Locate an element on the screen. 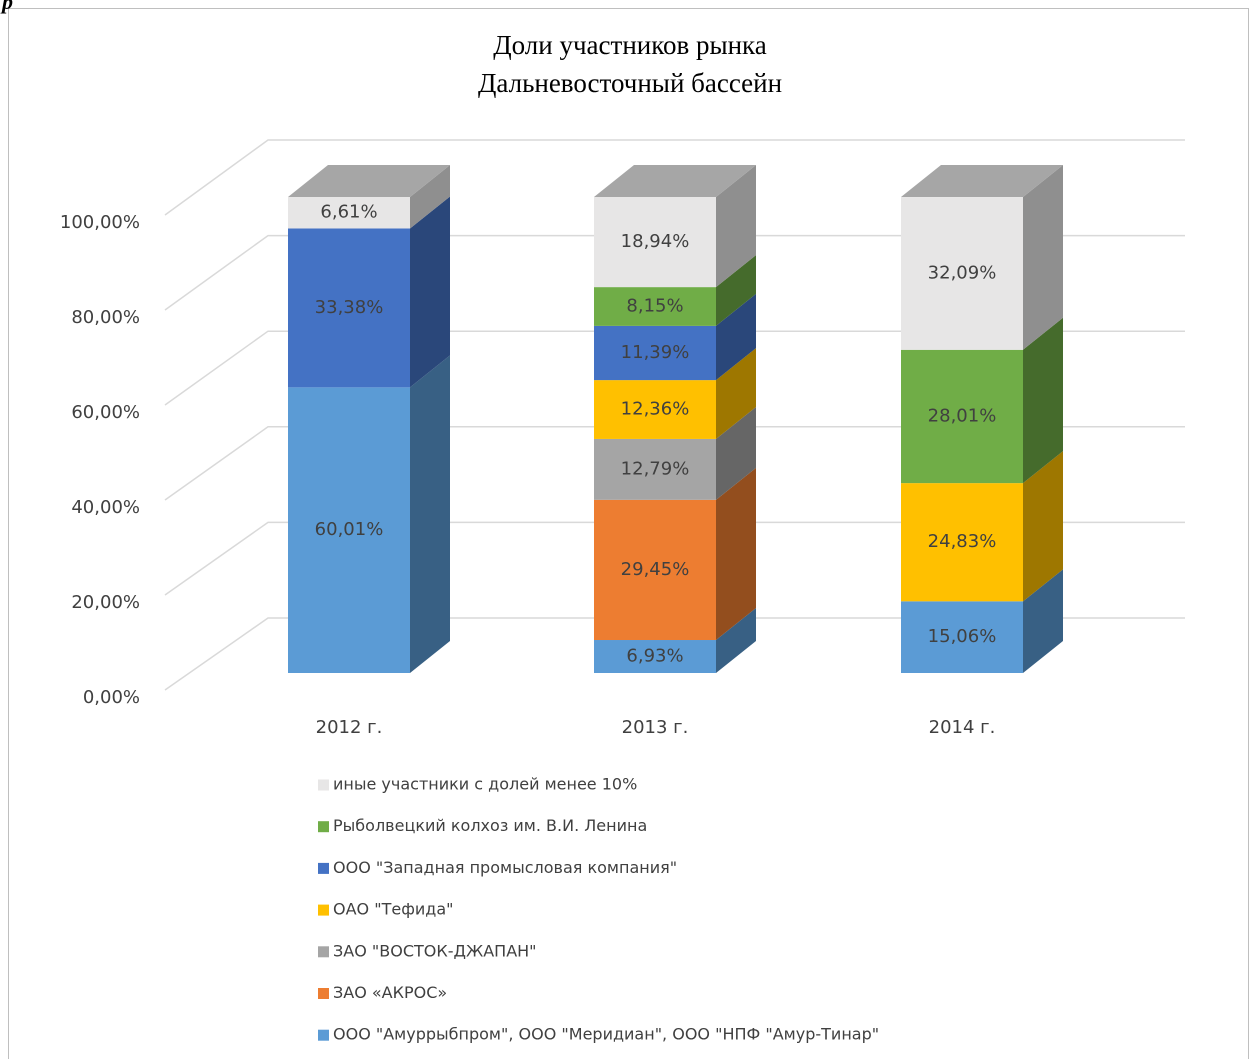 The width and height of the screenshot is (1253, 1059). data-label: 12,36% is located at coordinates (655, 409).